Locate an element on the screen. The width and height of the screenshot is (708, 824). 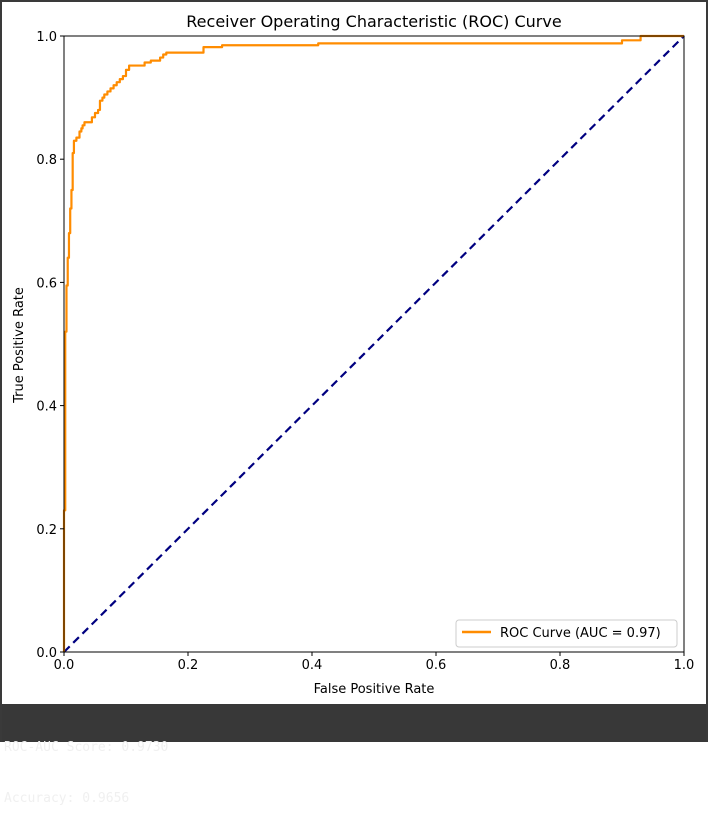
x-tick-label: 0.0 is located at coordinates (64, 665).